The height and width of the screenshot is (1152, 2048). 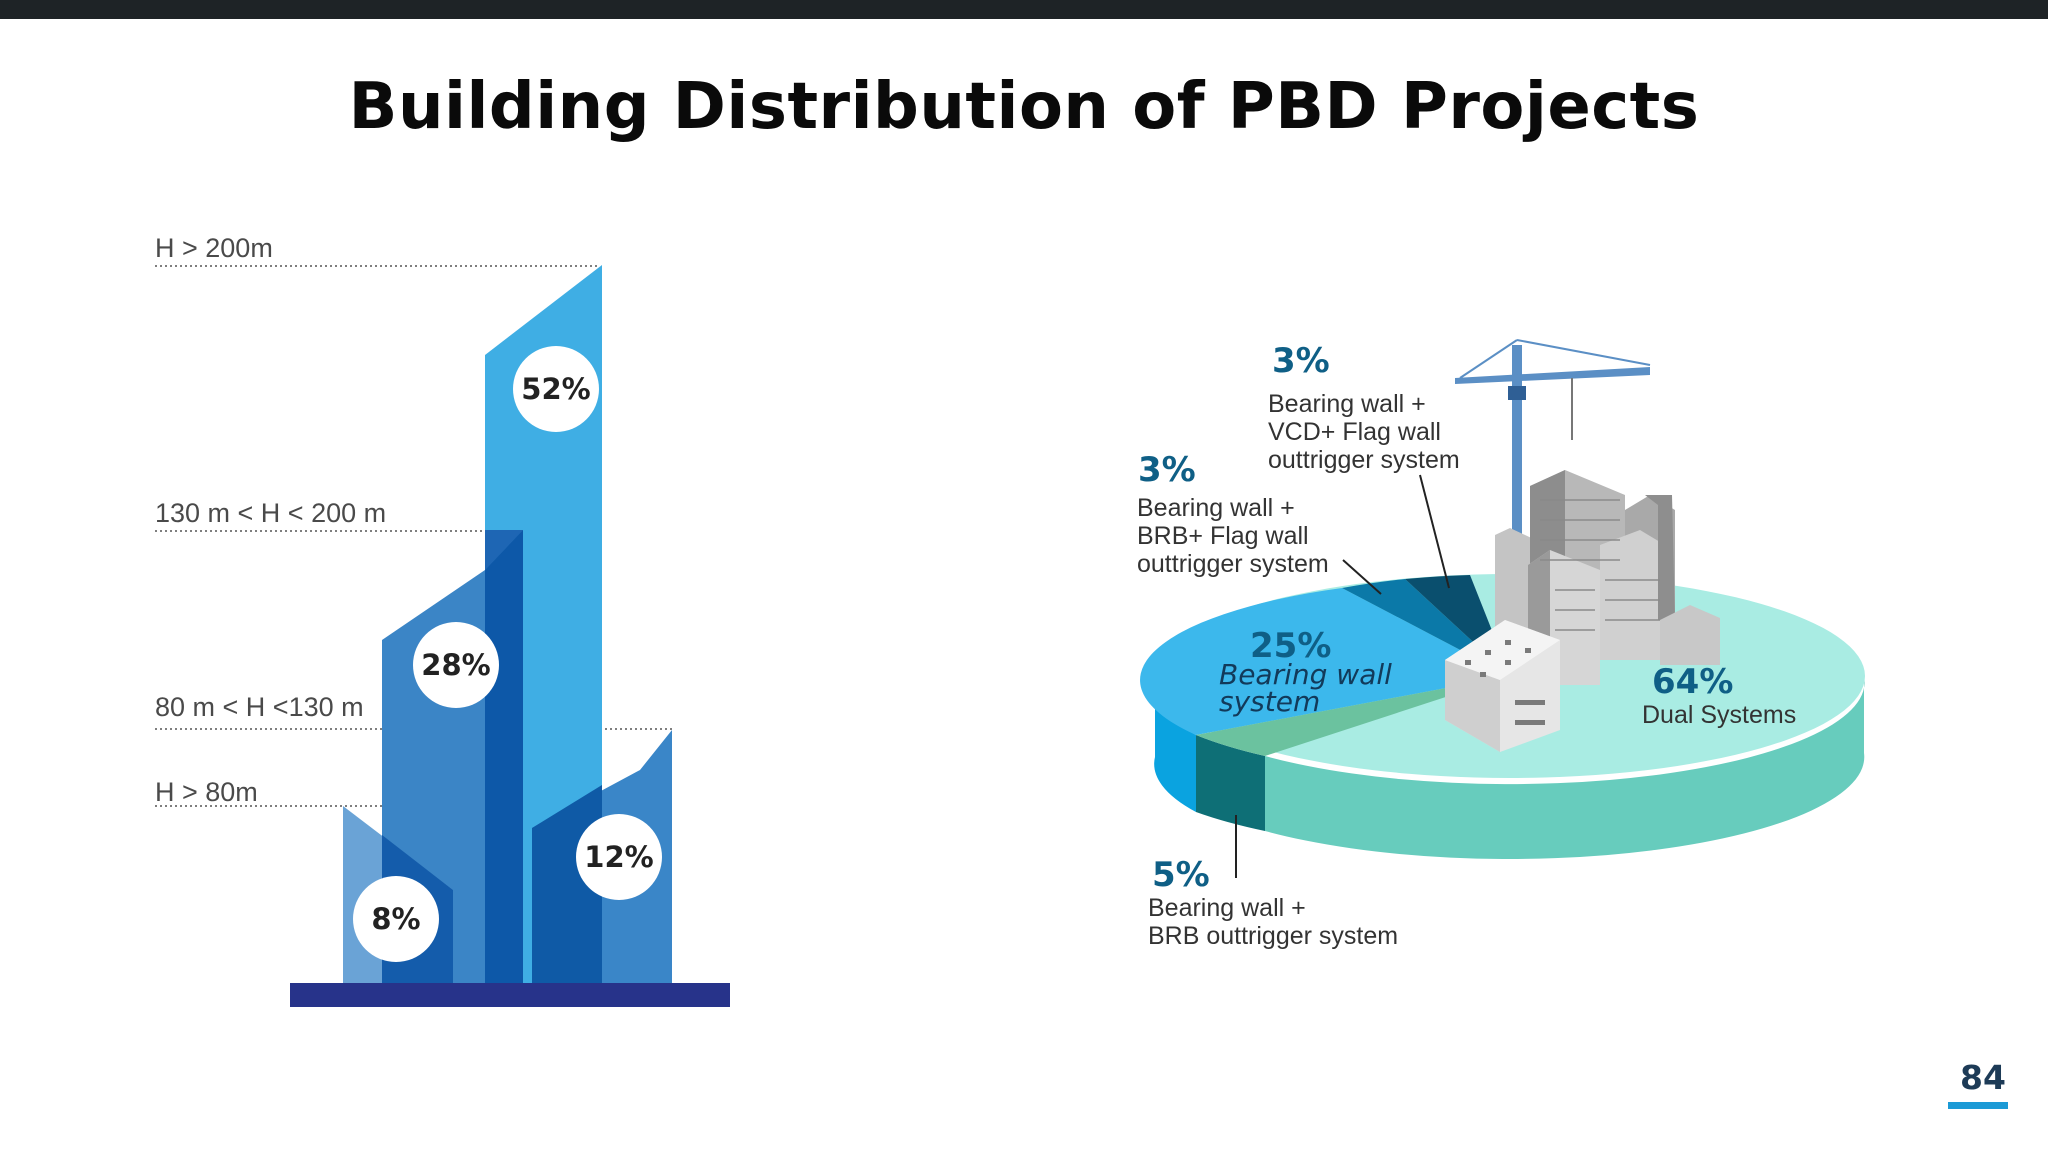 I want to click on pie-label-bearing-pct: 25%, so click(x=1290, y=646).